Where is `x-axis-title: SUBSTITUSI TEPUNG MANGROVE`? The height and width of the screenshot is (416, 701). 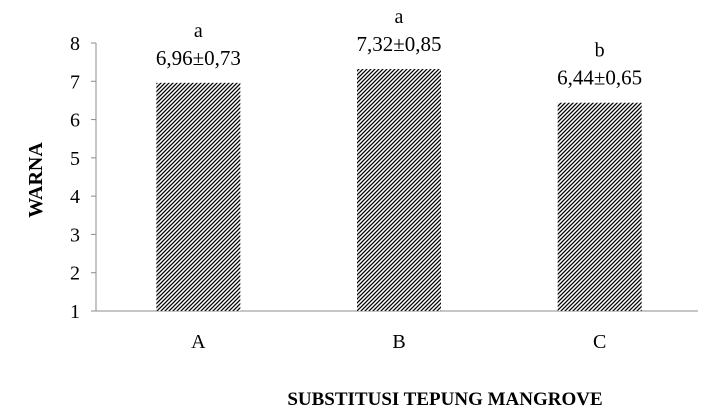 x-axis-title: SUBSTITUSI TEPUNG MANGROVE is located at coordinates (444, 399).